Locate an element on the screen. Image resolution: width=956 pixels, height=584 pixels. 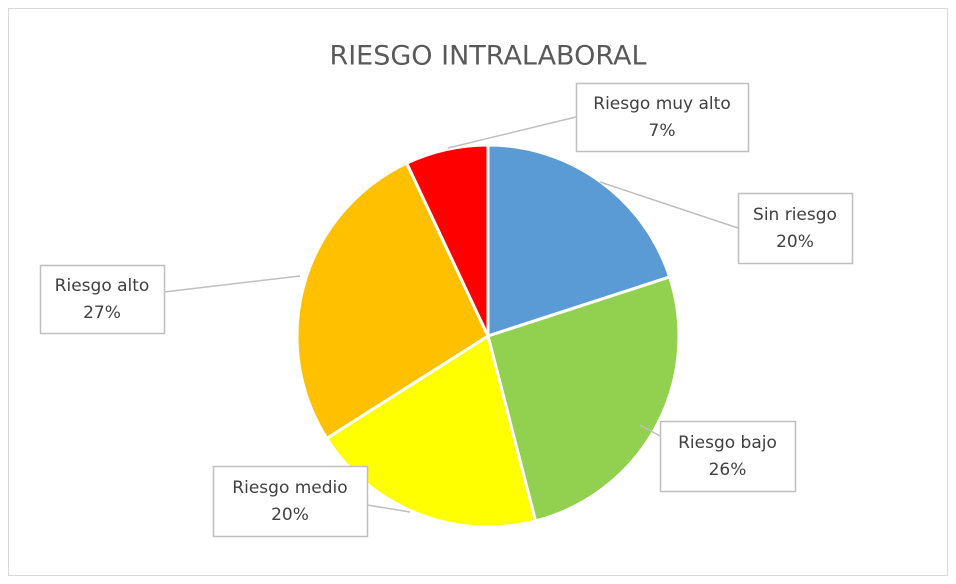
label-name: Riesgo medio is located at coordinates (289, 488).